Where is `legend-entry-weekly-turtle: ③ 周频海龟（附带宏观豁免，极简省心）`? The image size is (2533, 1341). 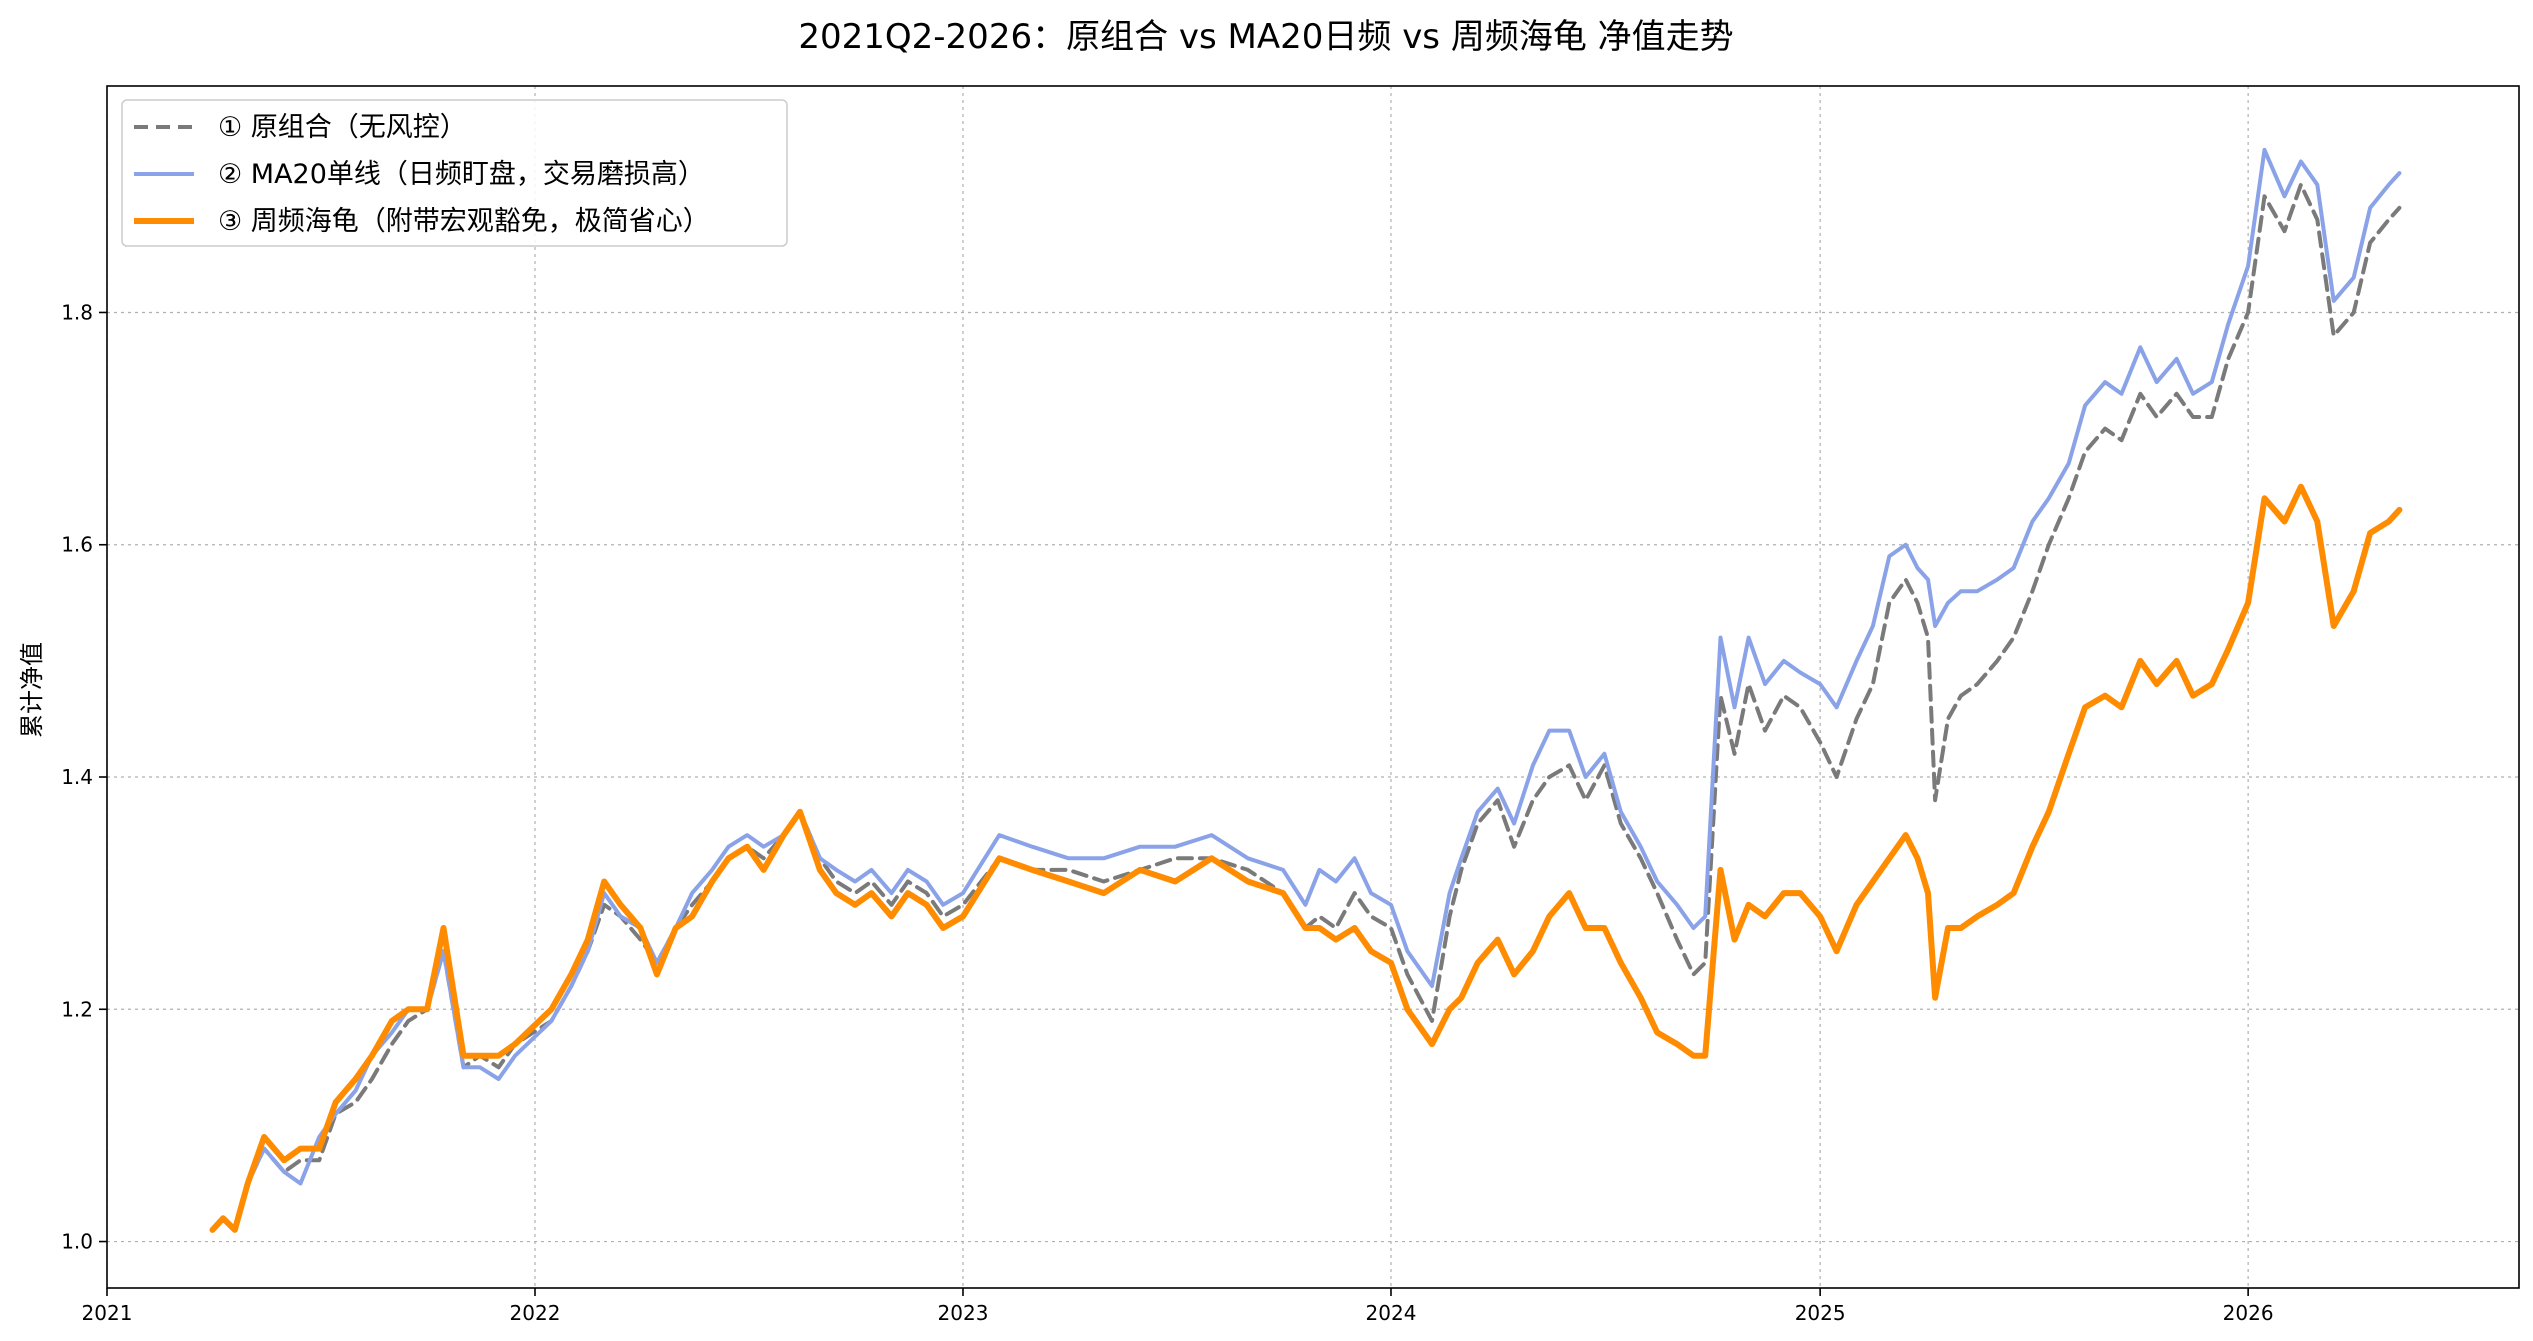 legend-entry-weekly-turtle: ③ 周频海龟（附带宏观豁免，极简省心） is located at coordinates (422, 221).